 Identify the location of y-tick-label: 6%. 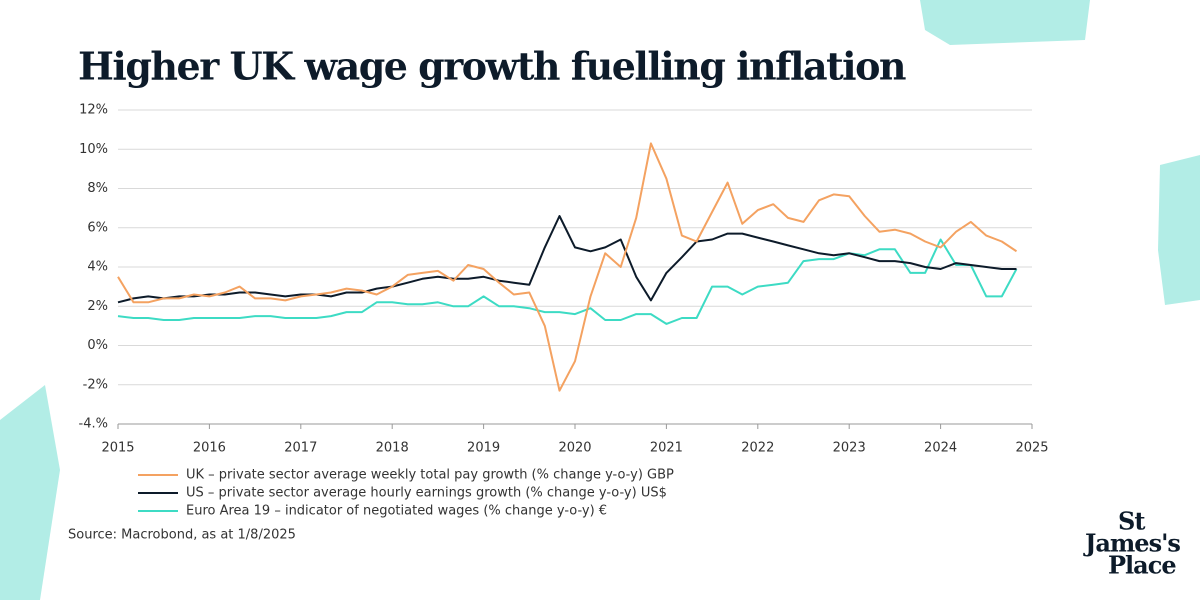
(97, 227).